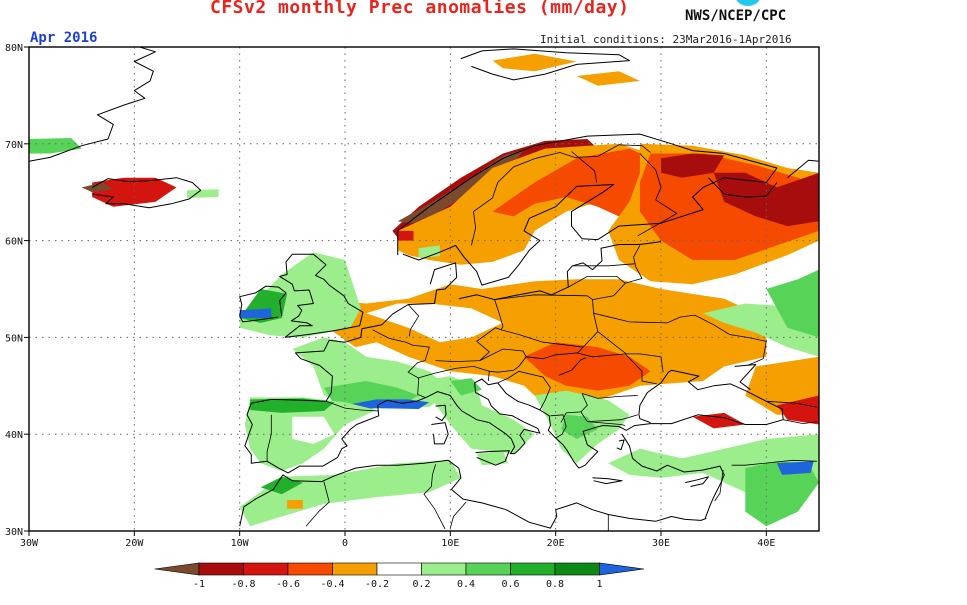  What do you see at coordinates (697, 481) in the screenshot?
I see `cyprus-coastline` at bounding box center [697, 481].